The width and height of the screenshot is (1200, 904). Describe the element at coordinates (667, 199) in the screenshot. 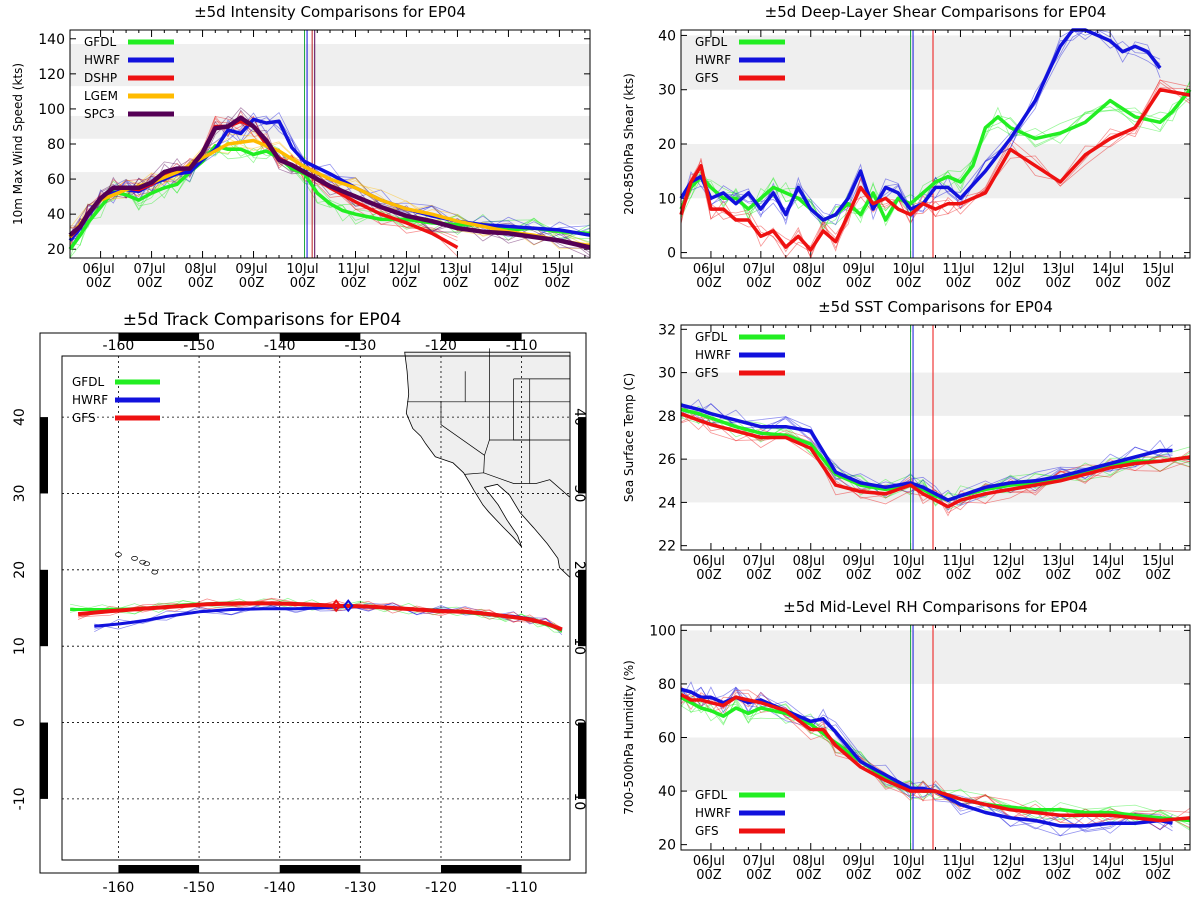

I see `y-tick-label: 10` at that location.